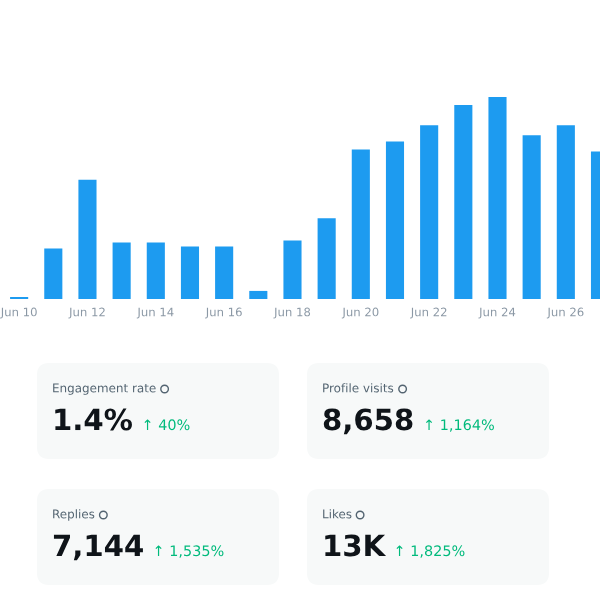  What do you see at coordinates (98, 547) in the screenshot?
I see `text: 7,144` at bounding box center [98, 547].